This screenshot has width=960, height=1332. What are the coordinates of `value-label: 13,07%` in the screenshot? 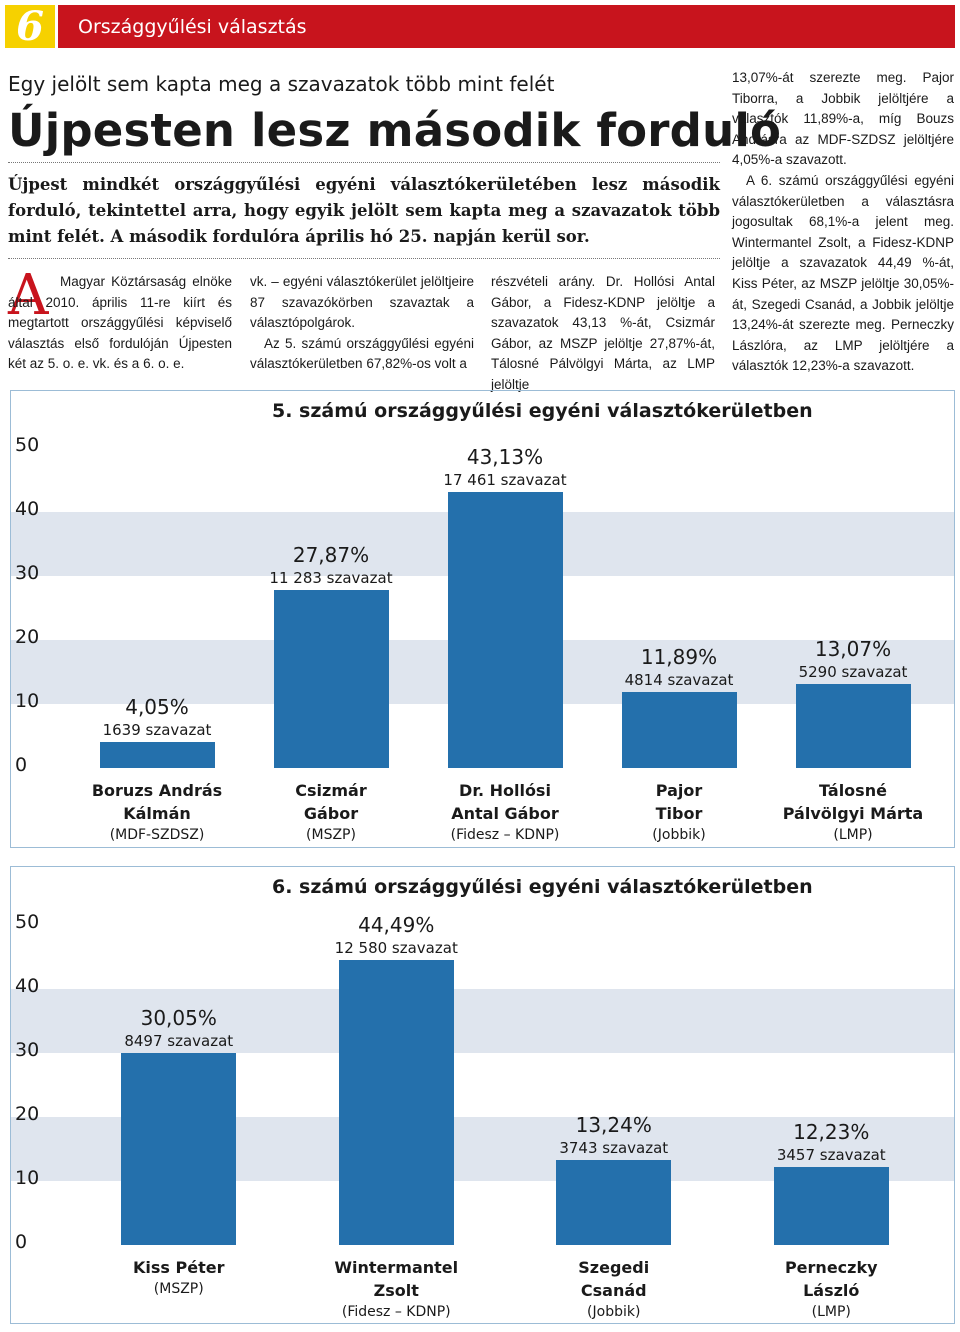 It's located at (853, 649).